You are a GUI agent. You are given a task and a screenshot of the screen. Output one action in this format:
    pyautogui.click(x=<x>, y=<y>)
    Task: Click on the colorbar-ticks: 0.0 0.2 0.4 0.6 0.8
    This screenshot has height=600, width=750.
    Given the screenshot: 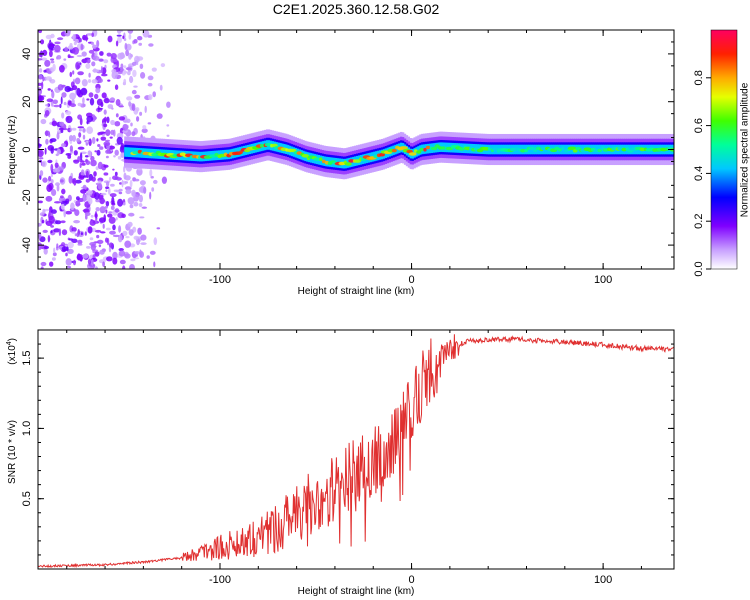 What is the action you would take?
    pyautogui.click(x=702, y=173)
    